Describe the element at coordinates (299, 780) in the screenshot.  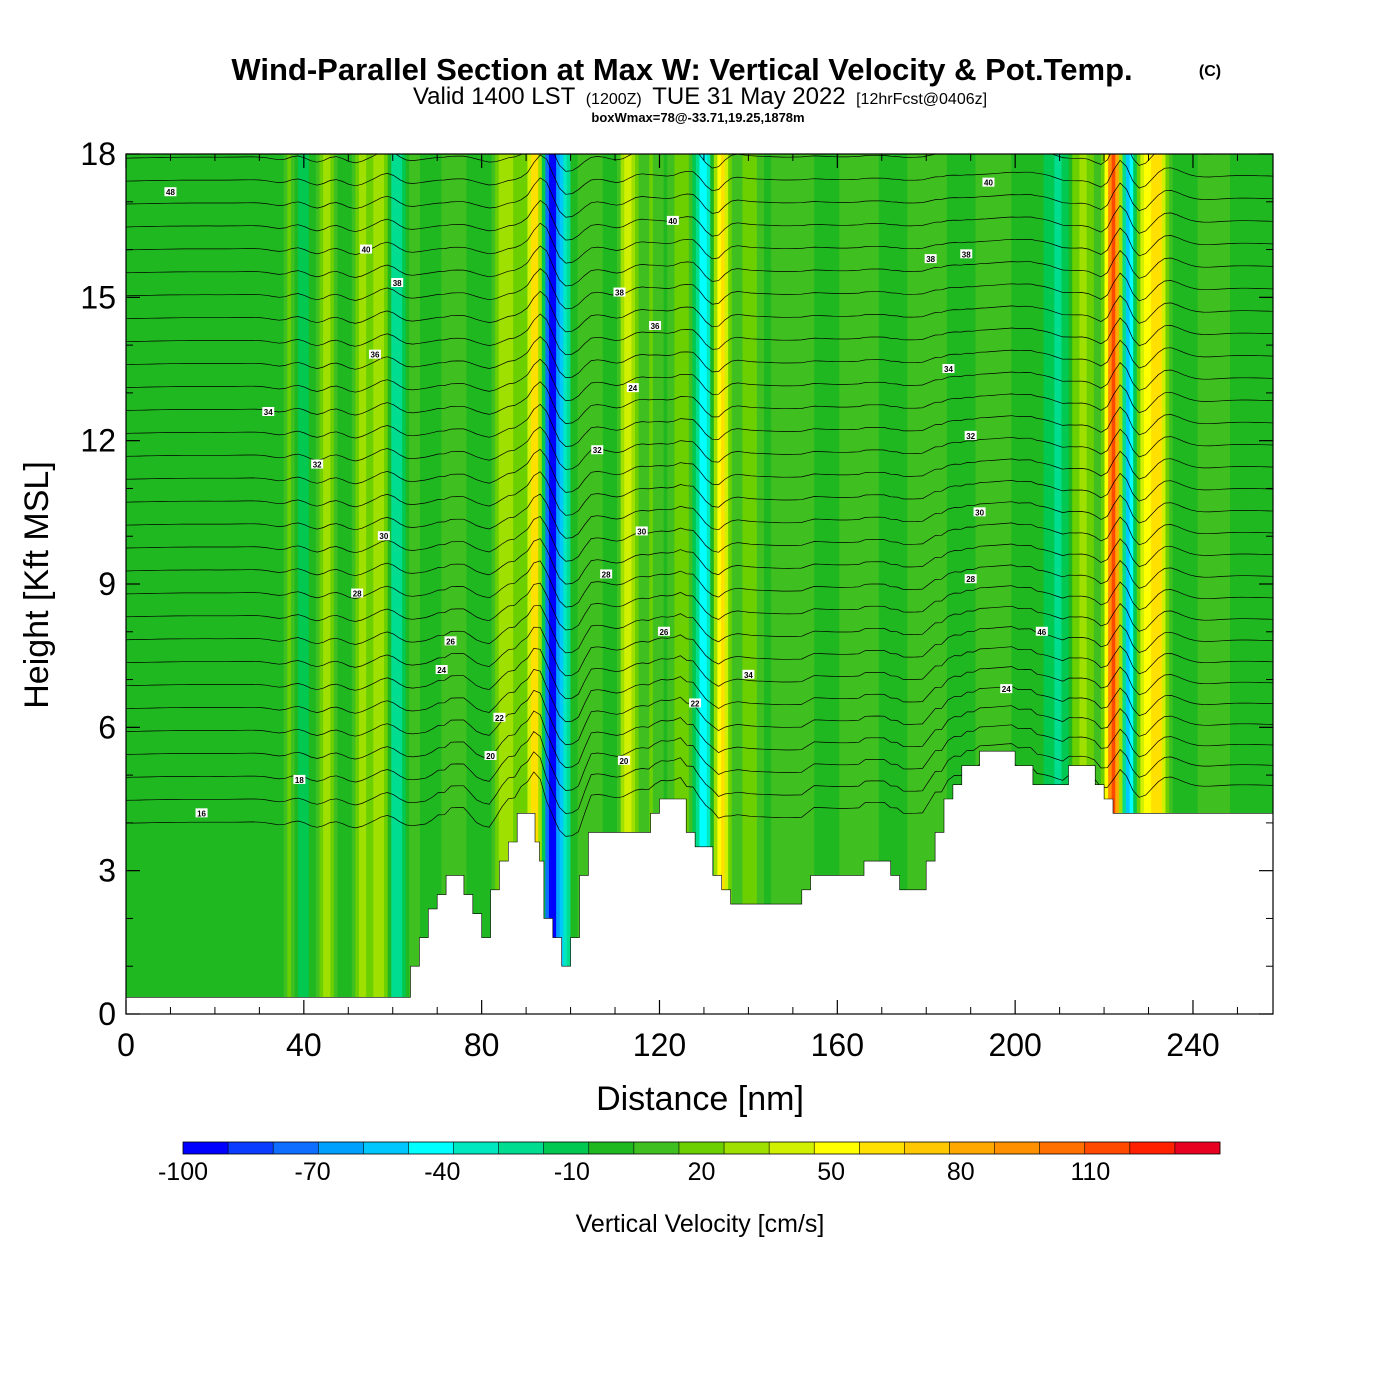
I see `svg-text: 18` at that location.